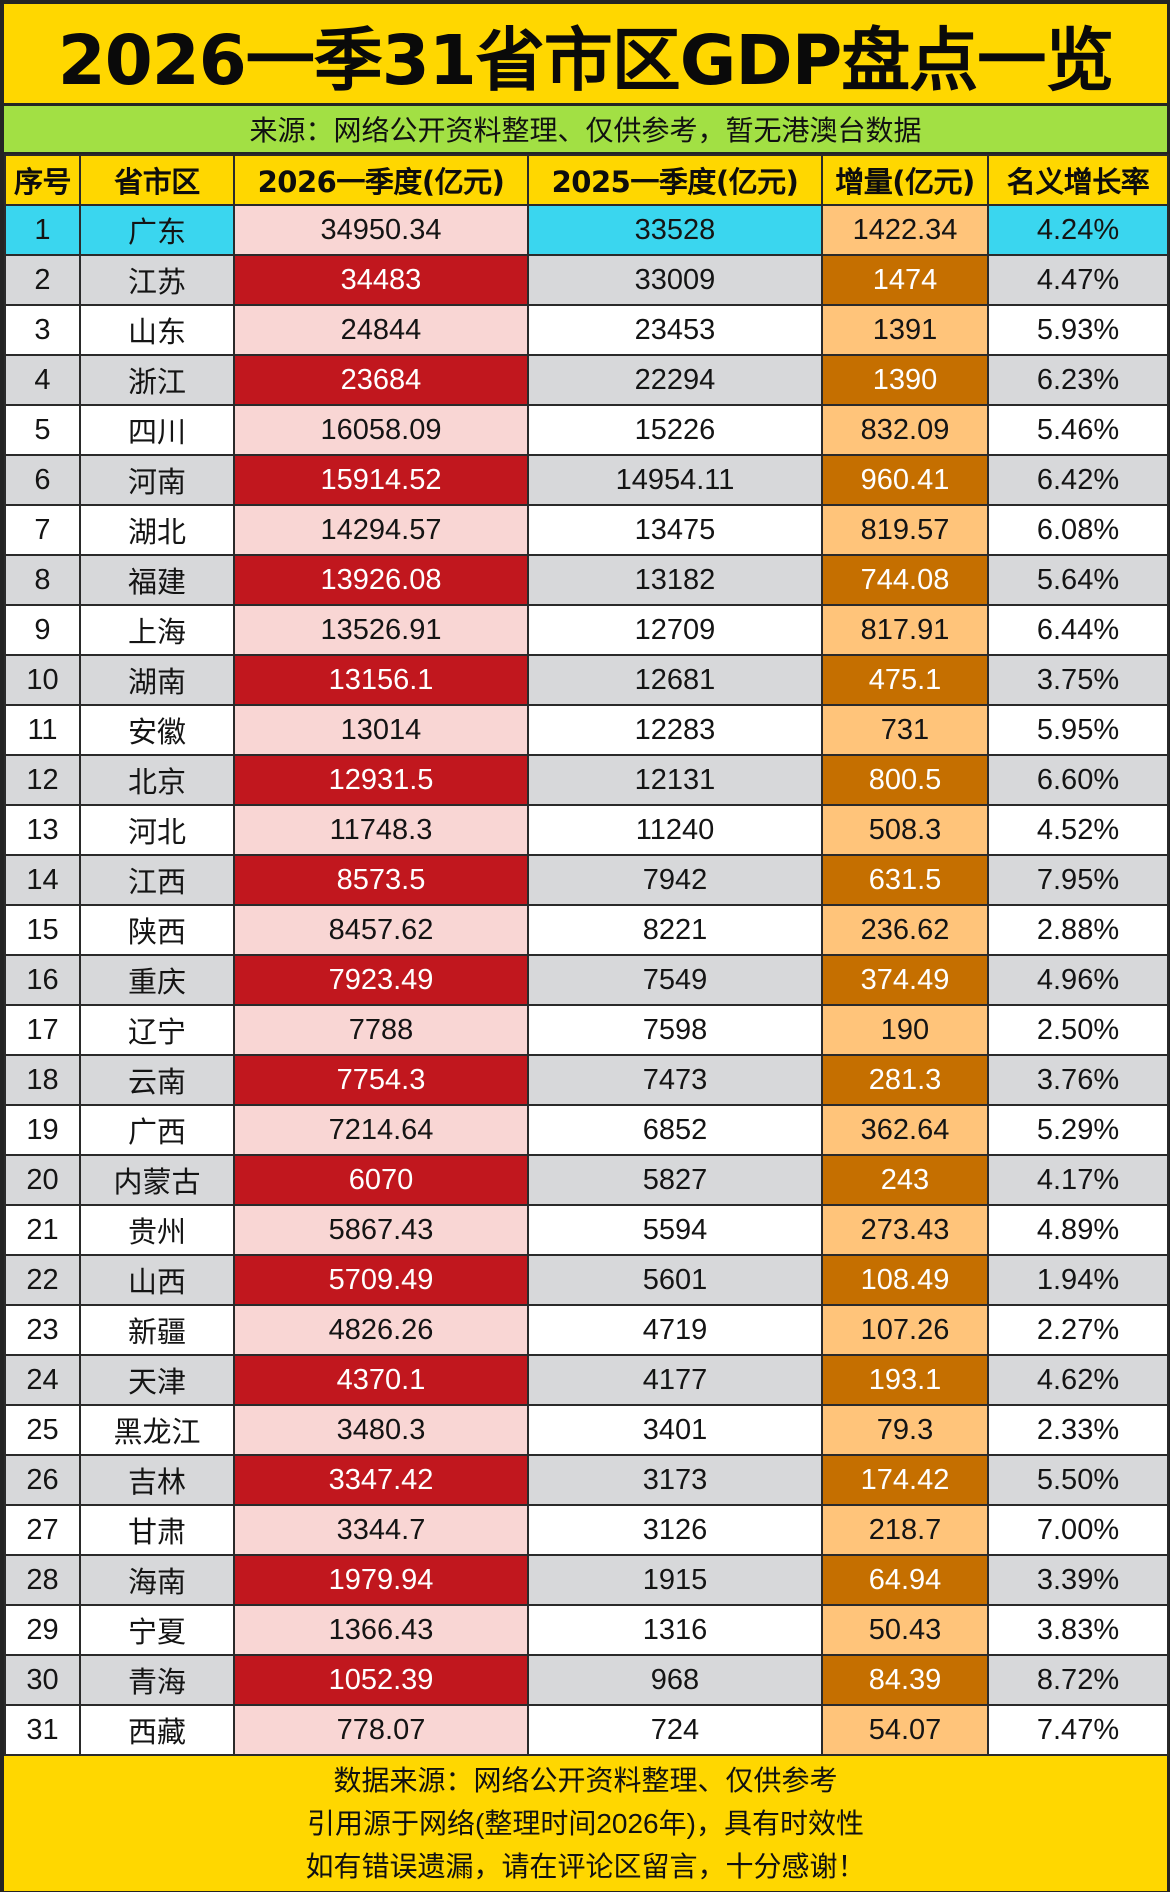 The image size is (1170, 1892). I want to click on gdp-2025-cell: 13182, so click(675, 580).